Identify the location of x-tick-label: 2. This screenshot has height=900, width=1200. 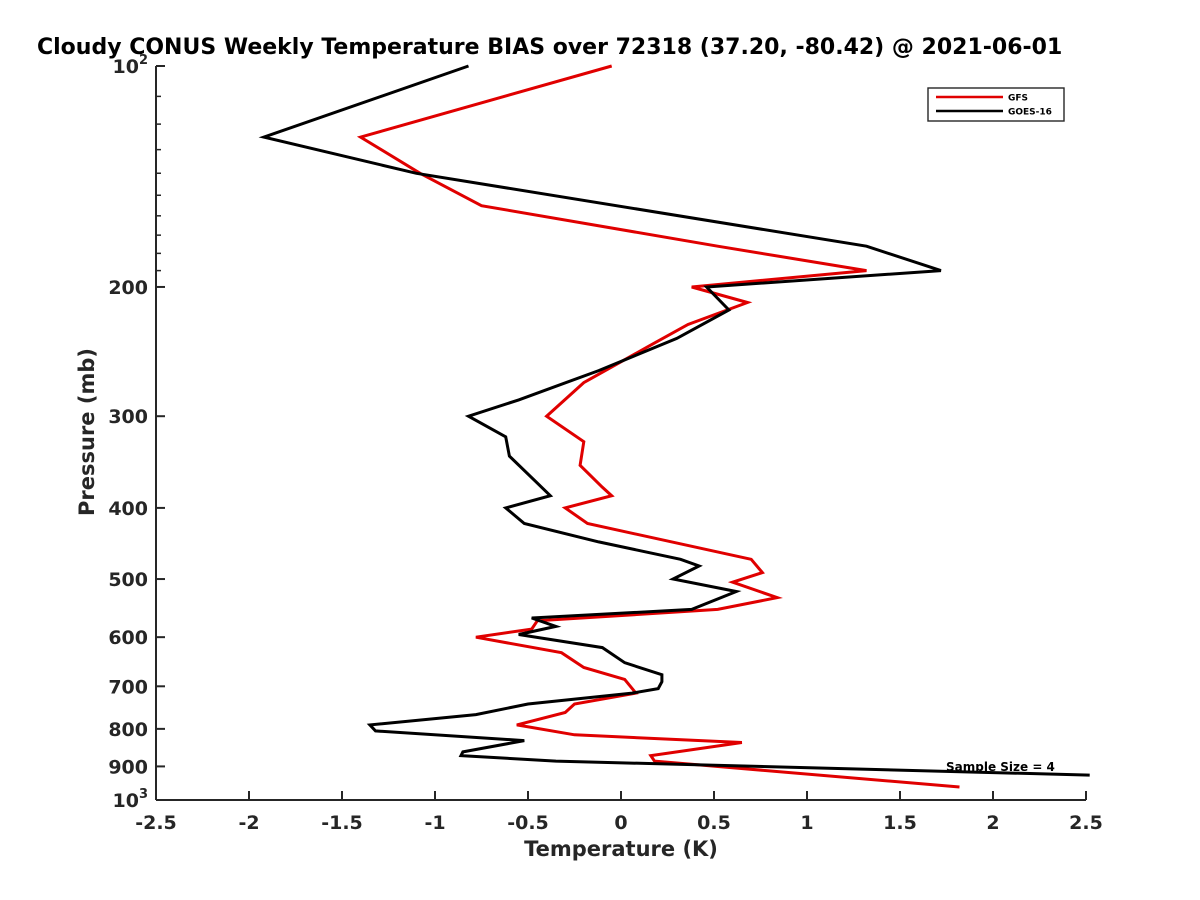
(992, 823).